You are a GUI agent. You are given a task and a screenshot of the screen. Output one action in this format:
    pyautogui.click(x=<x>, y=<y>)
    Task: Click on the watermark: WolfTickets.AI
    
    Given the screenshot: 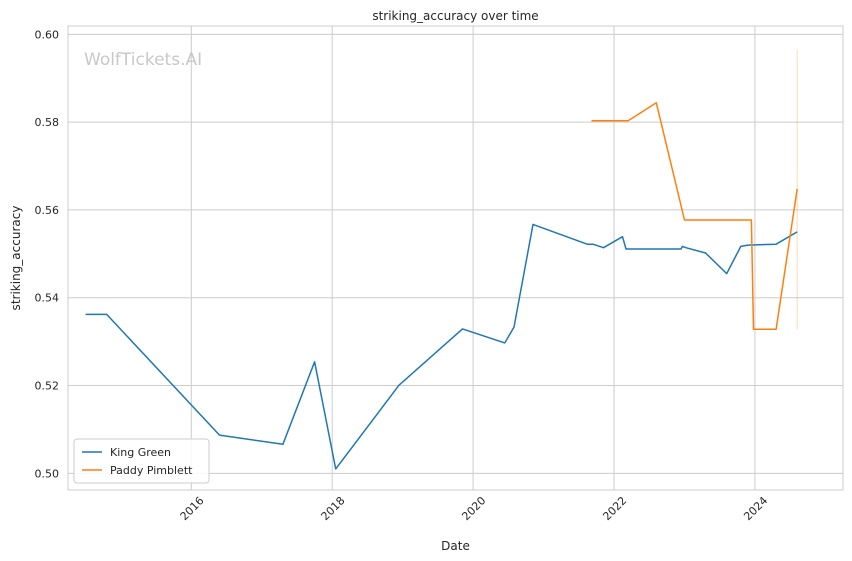 What is the action you would take?
    pyautogui.click(x=143, y=60)
    